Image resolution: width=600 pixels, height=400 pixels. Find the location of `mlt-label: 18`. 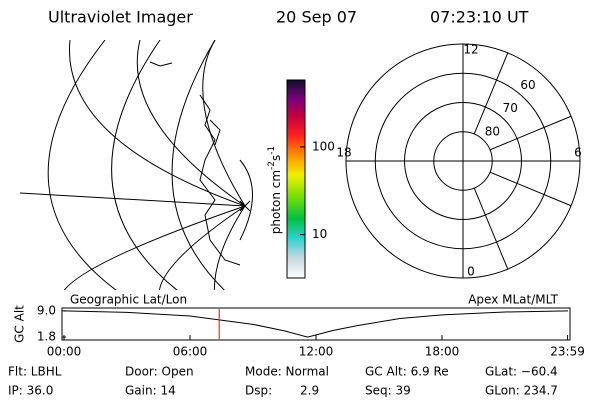

mlt-label: 18 is located at coordinates (343, 153).